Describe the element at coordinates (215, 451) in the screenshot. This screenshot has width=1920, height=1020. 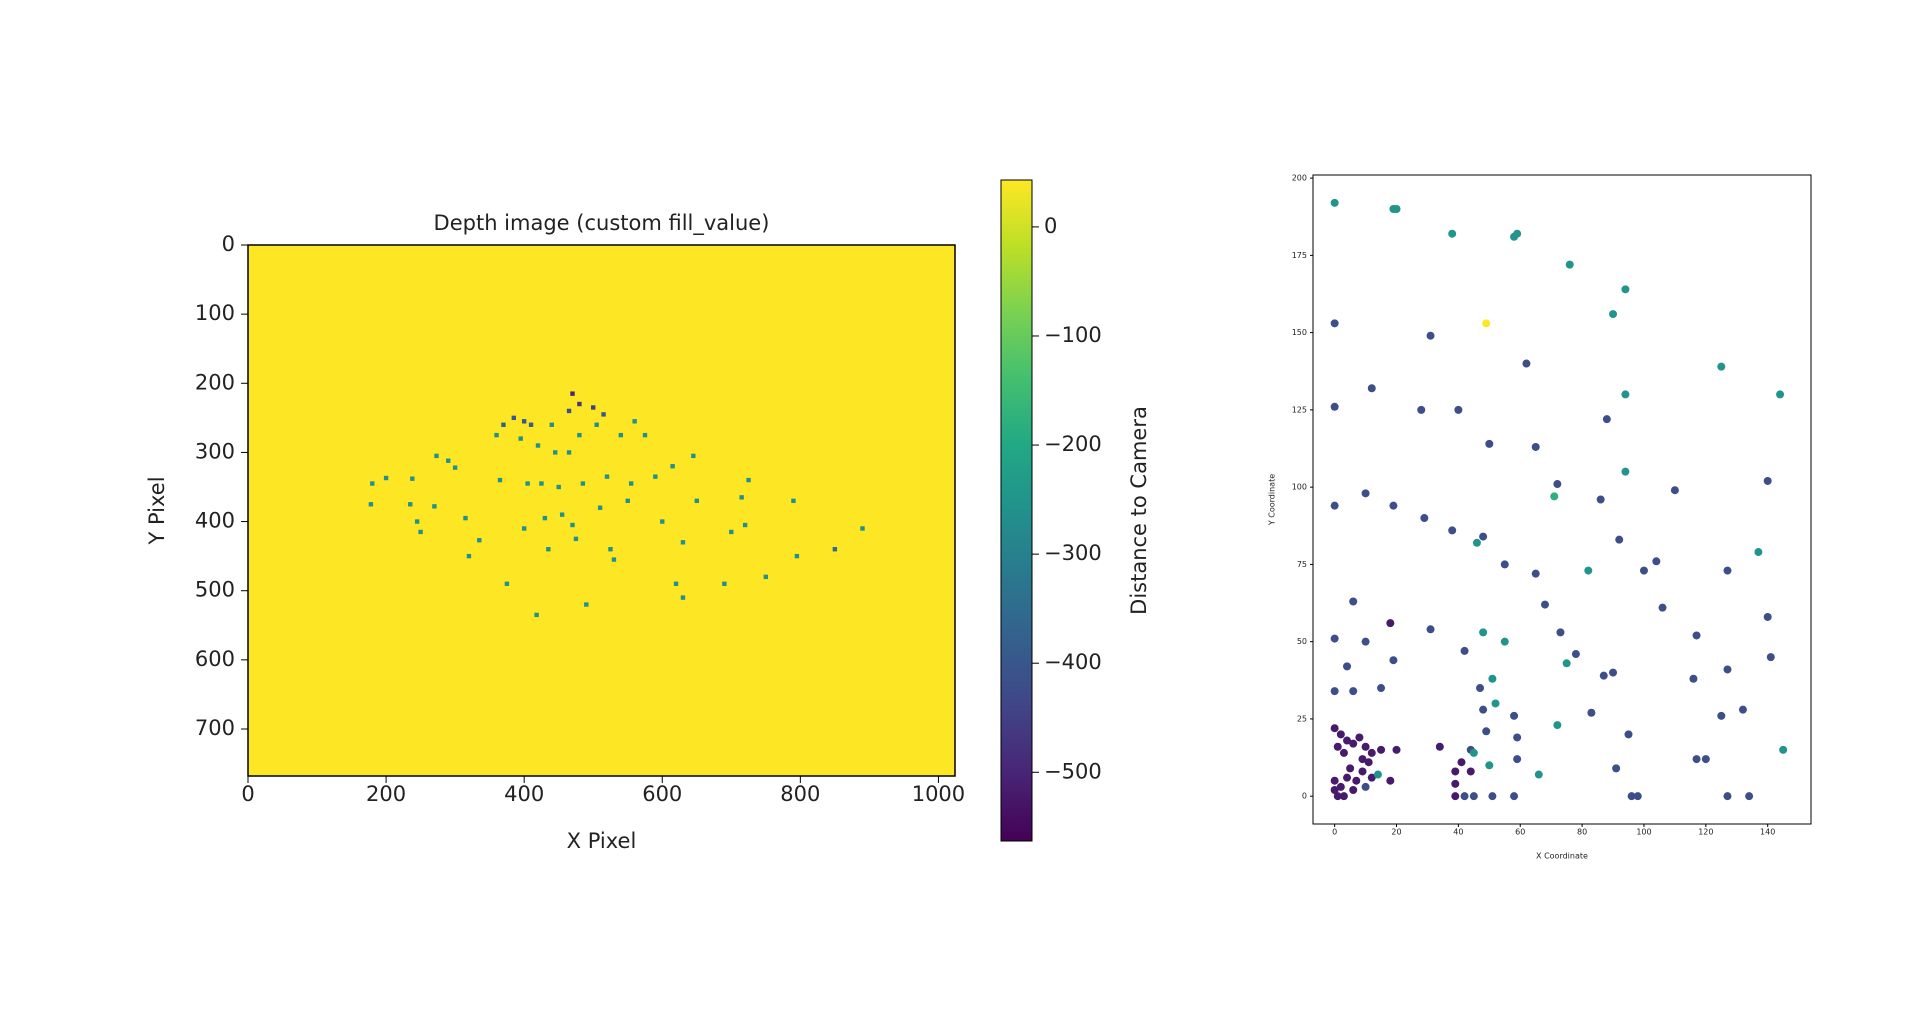
I see `y-tick-label: 300` at that location.